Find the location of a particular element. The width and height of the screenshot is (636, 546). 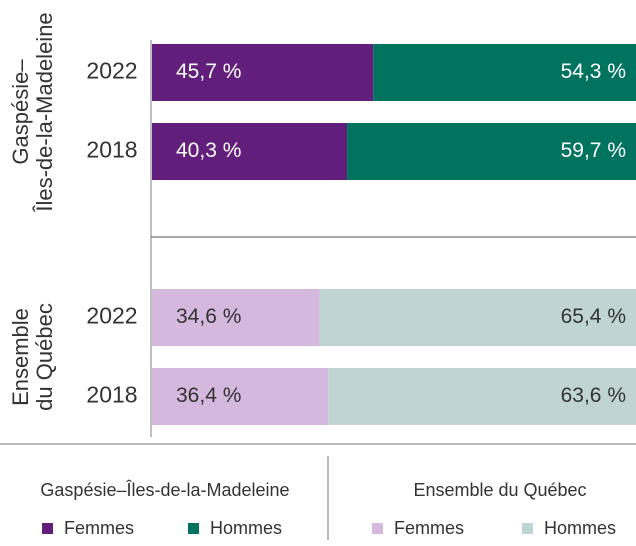

legend-title: Gaspésie–Îles-de-la-Madeleine is located at coordinates (164, 490).